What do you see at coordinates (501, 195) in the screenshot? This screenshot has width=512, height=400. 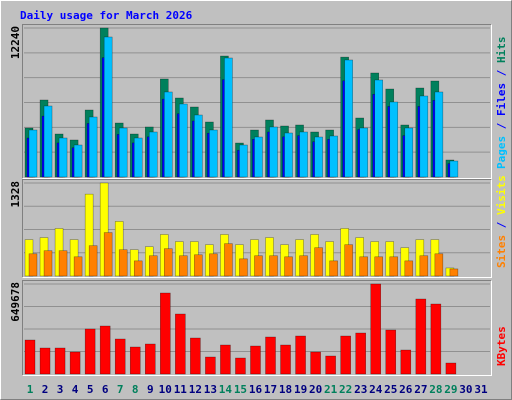 I see `legend-entry: Visits` at bounding box center [501, 195].